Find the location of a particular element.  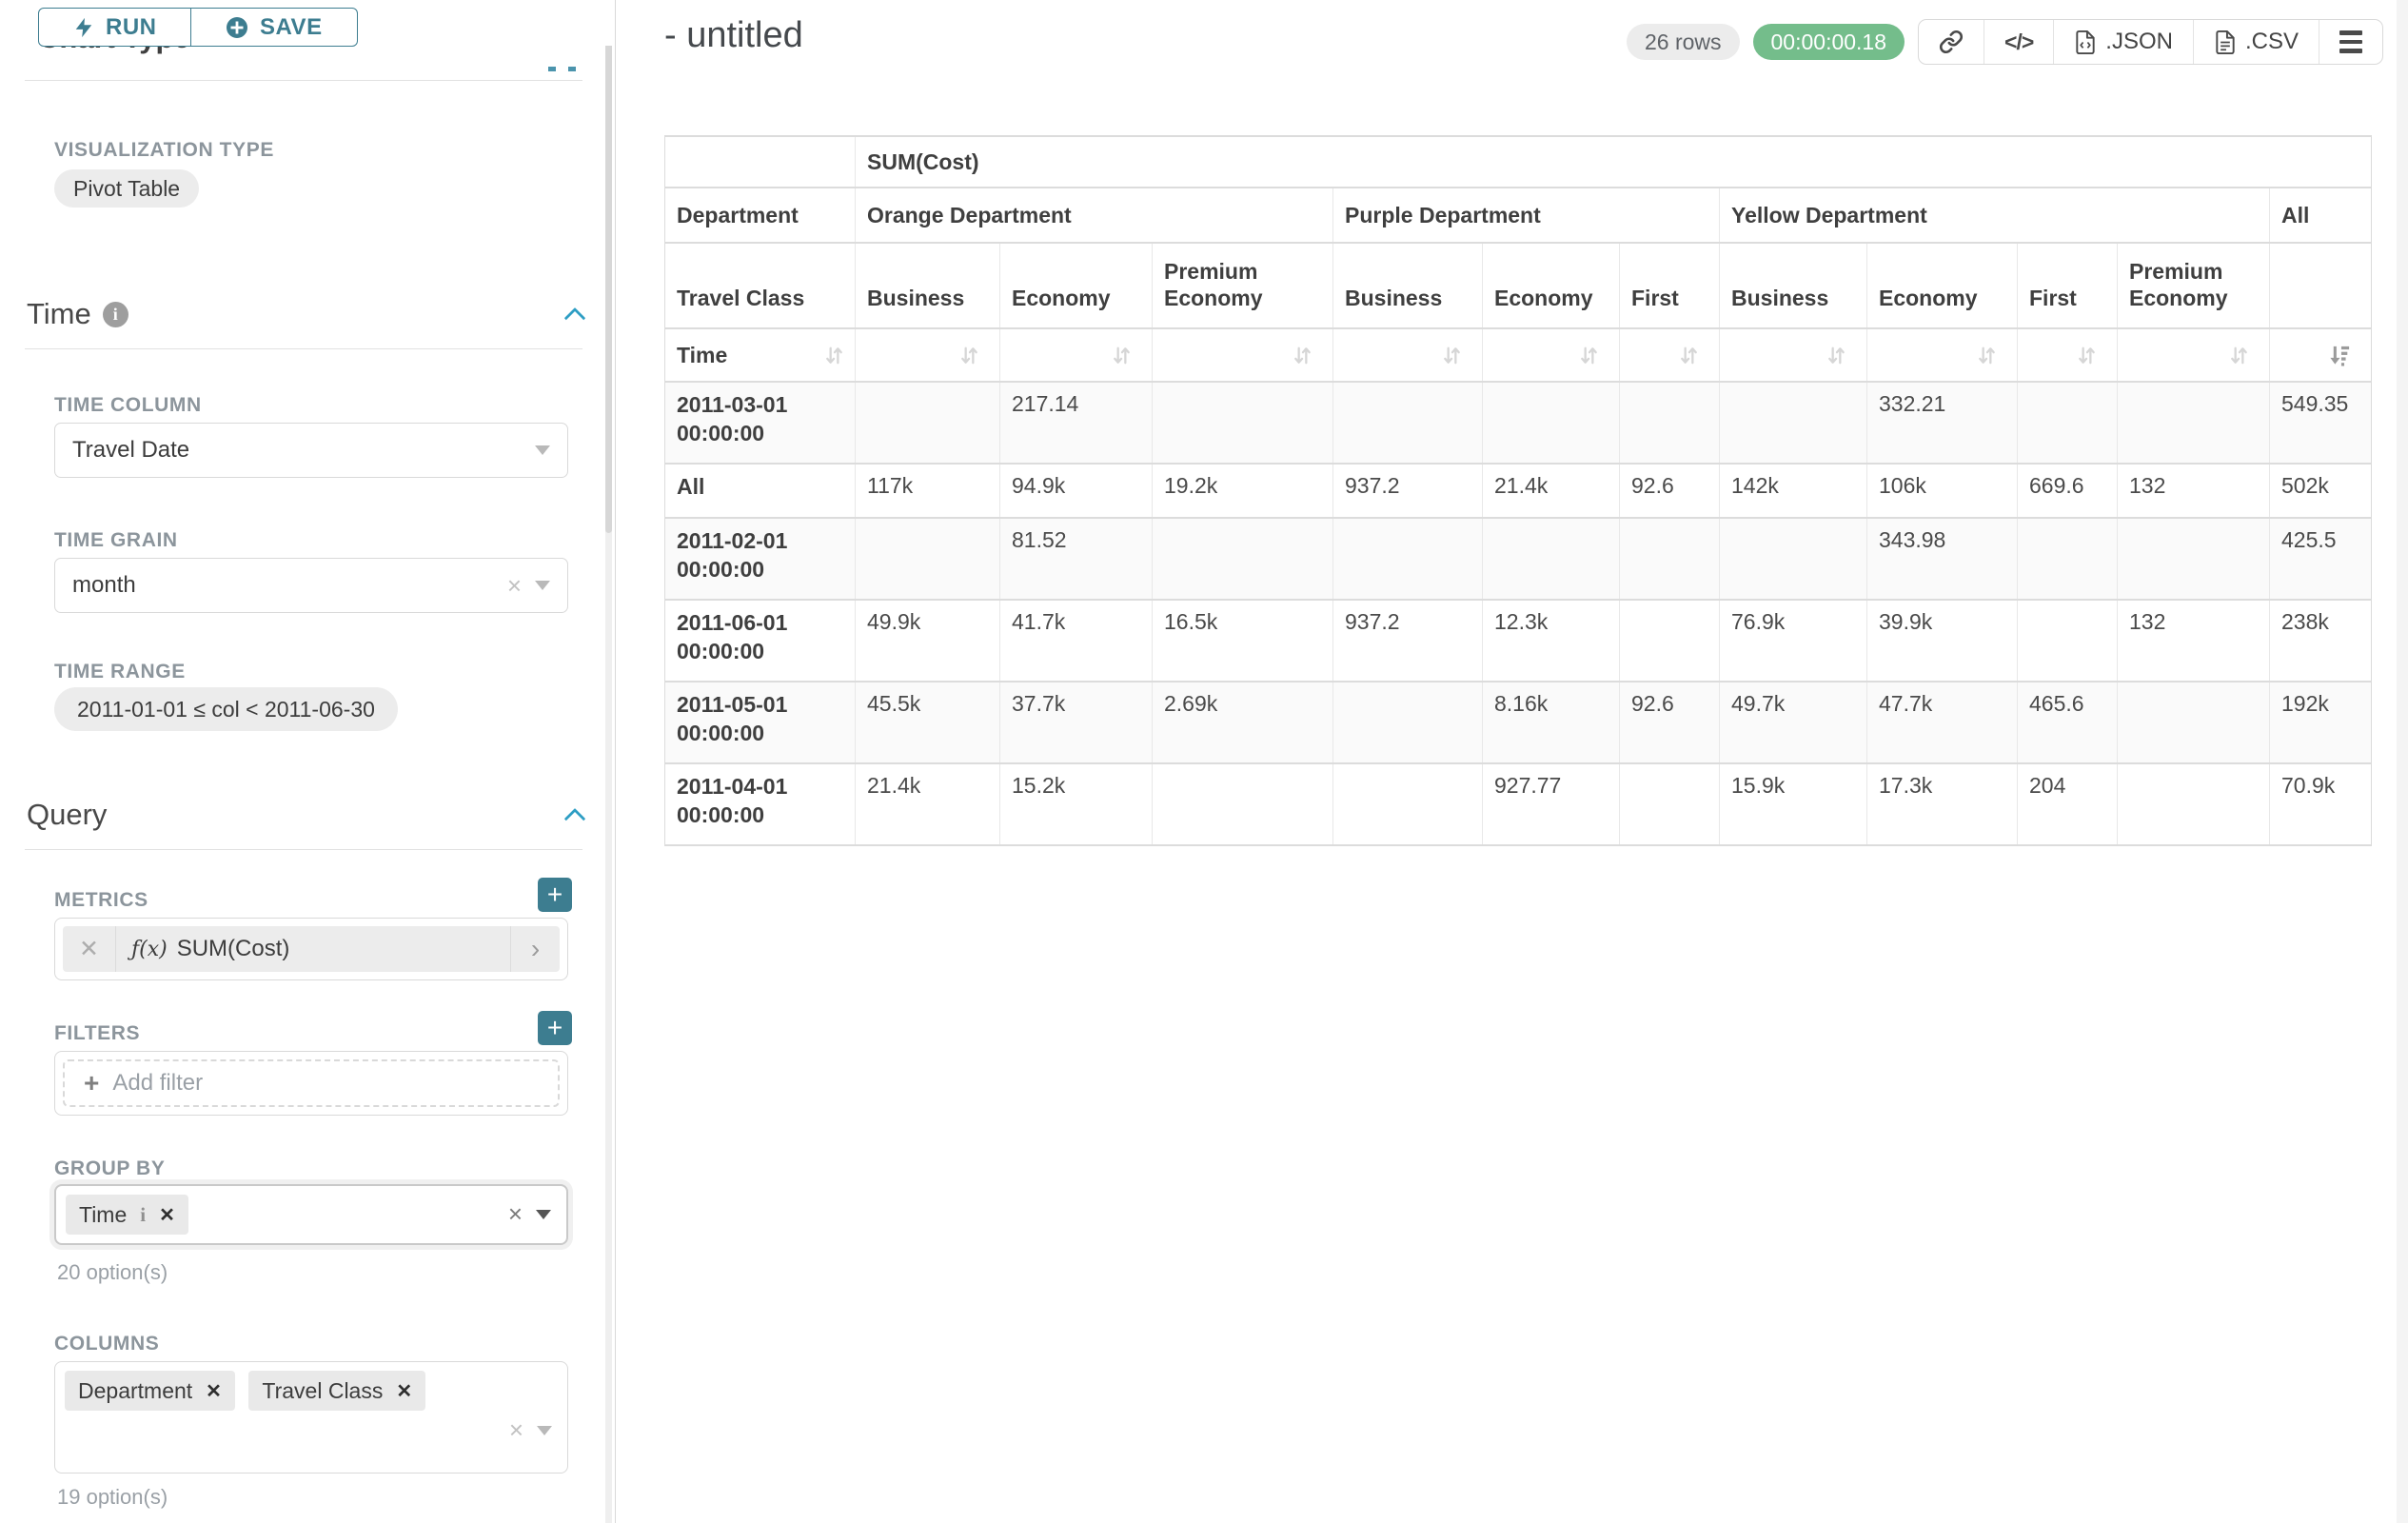

pivot-row-dimension-header: Time is located at coordinates (760, 355).